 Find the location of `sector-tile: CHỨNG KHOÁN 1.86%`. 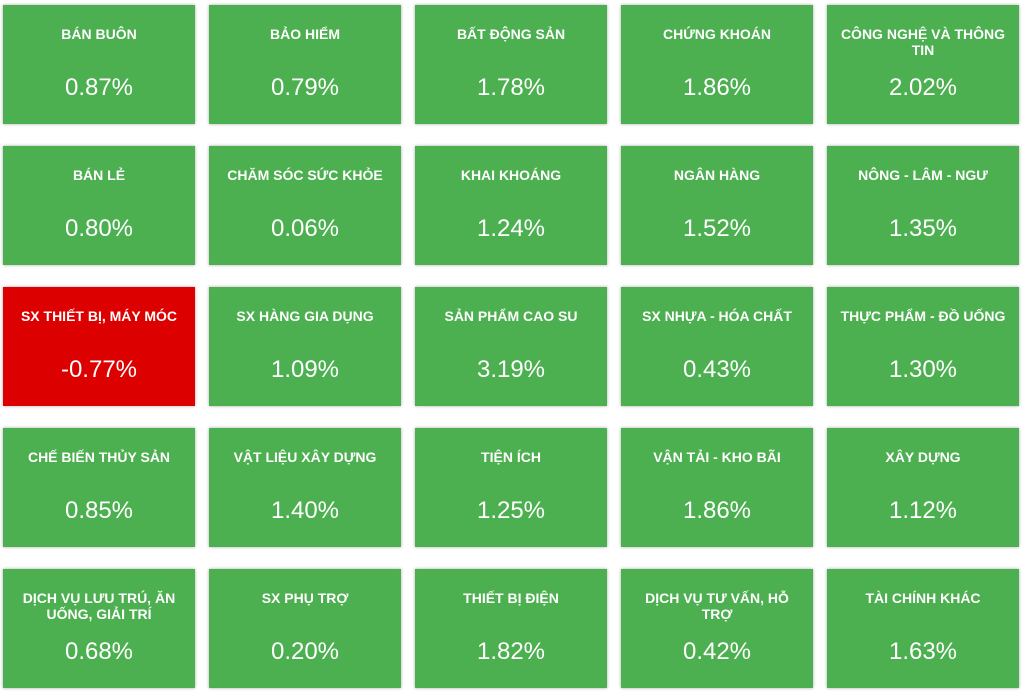

sector-tile: CHỨNG KHOÁN 1.86% is located at coordinates (717, 64).